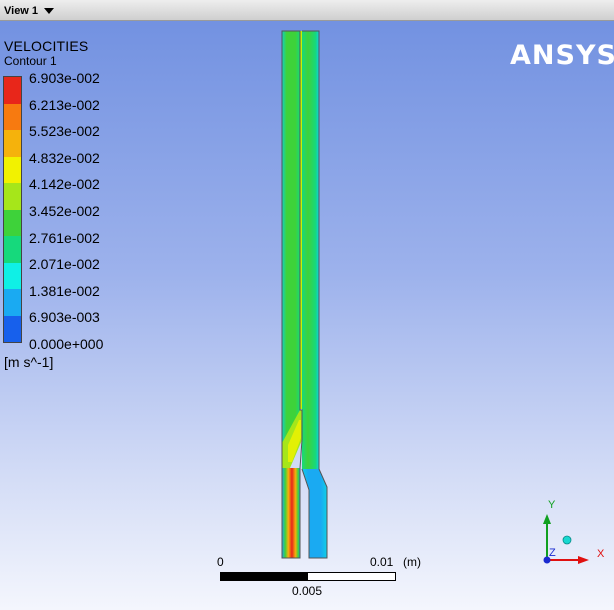 This screenshot has width=614, height=610. I want to click on z-axis-label: Z, so click(552, 553).